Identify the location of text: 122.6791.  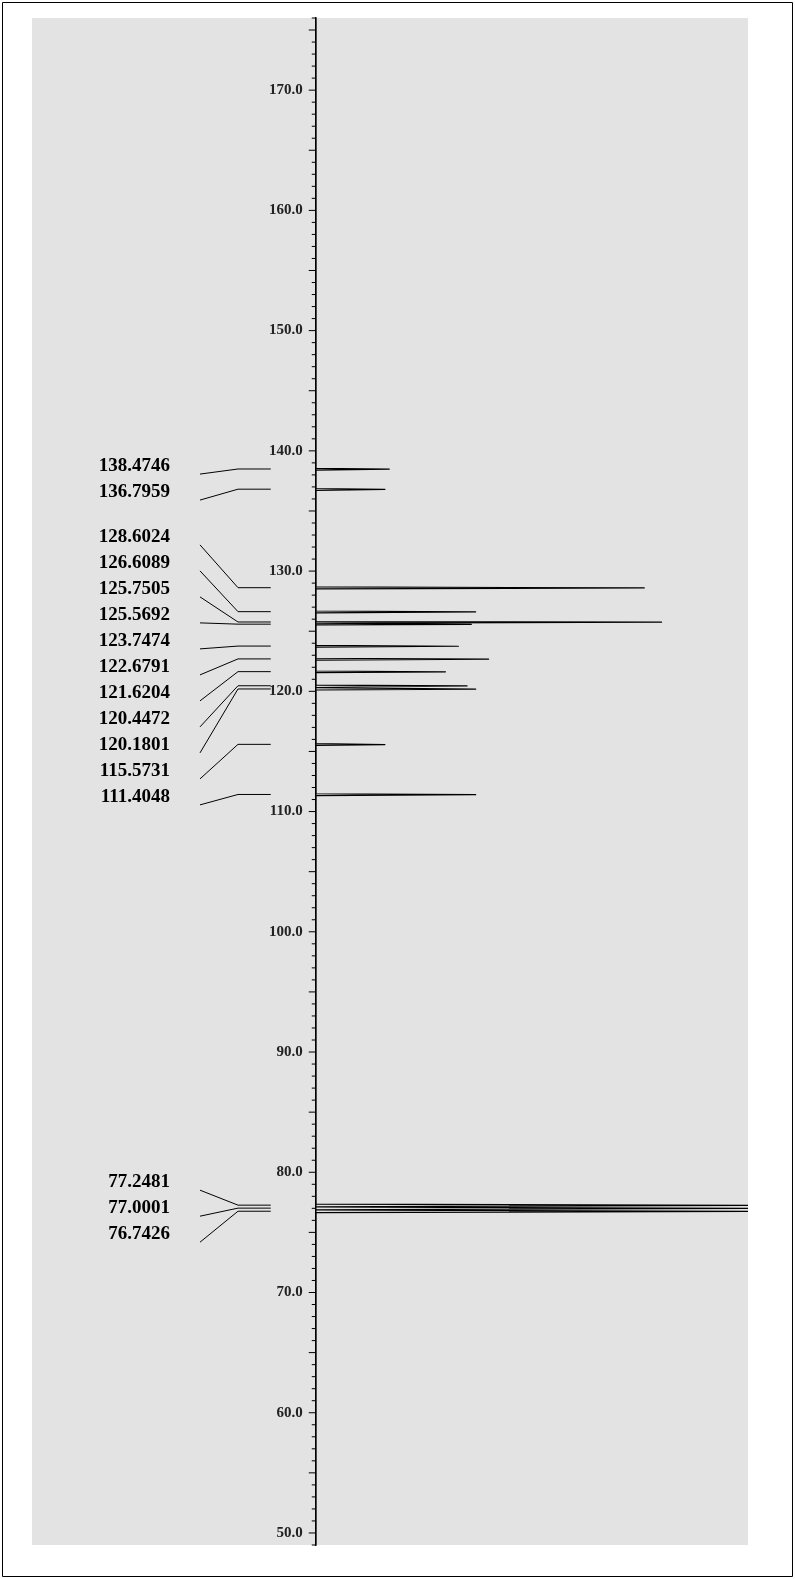
(134, 665).